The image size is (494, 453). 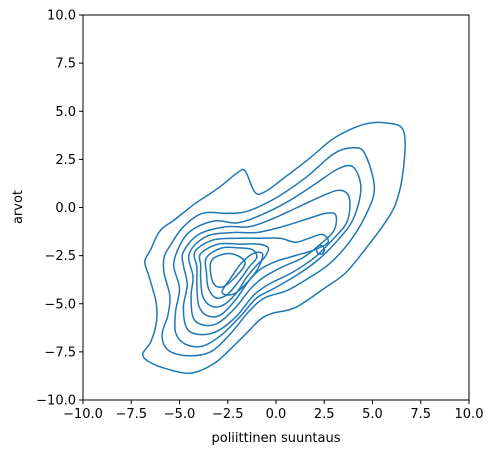 What do you see at coordinates (60, 352) in the screenshot?
I see `y-tick-label: −7.5` at bounding box center [60, 352].